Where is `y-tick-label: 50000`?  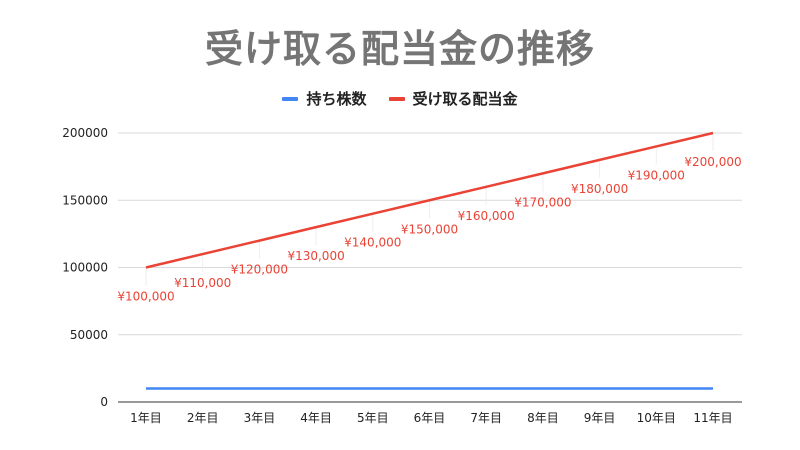
y-tick-label: 50000 is located at coordinates (89, 335).